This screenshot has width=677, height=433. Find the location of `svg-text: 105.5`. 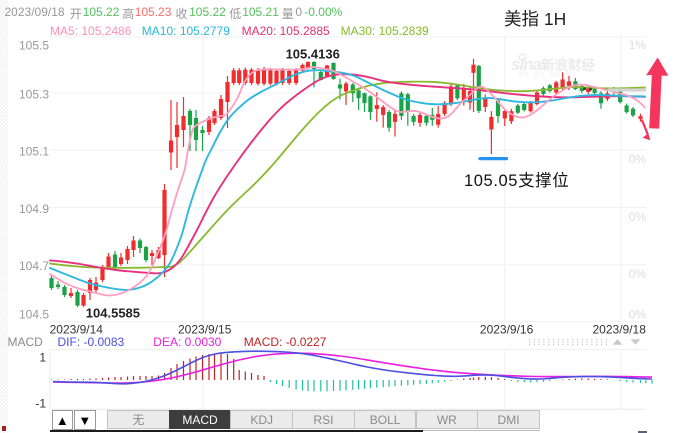

svg-text: 105.5 is located at coordinates (34, 46).